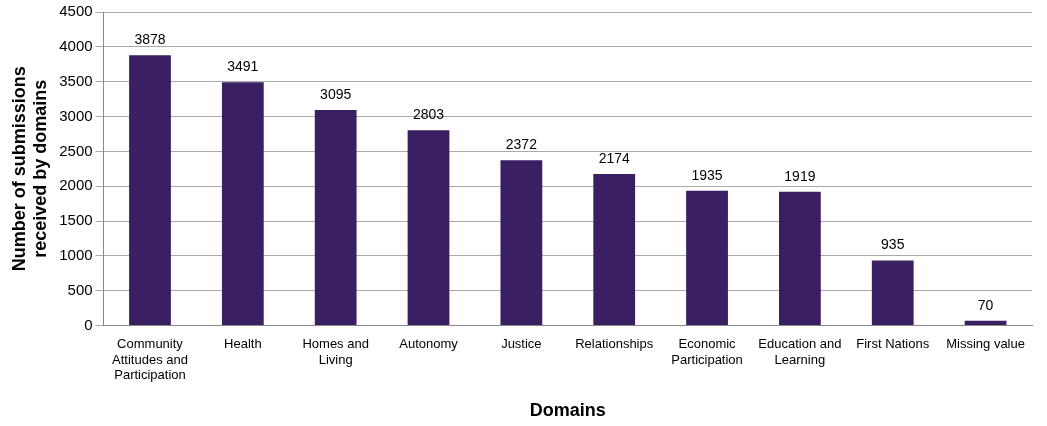 The width and height of the screenshot is (1047, 426). Describe the element at coordinates (893, 343) in the screenshot. I see `x-tick-label: First Nations` at that location.